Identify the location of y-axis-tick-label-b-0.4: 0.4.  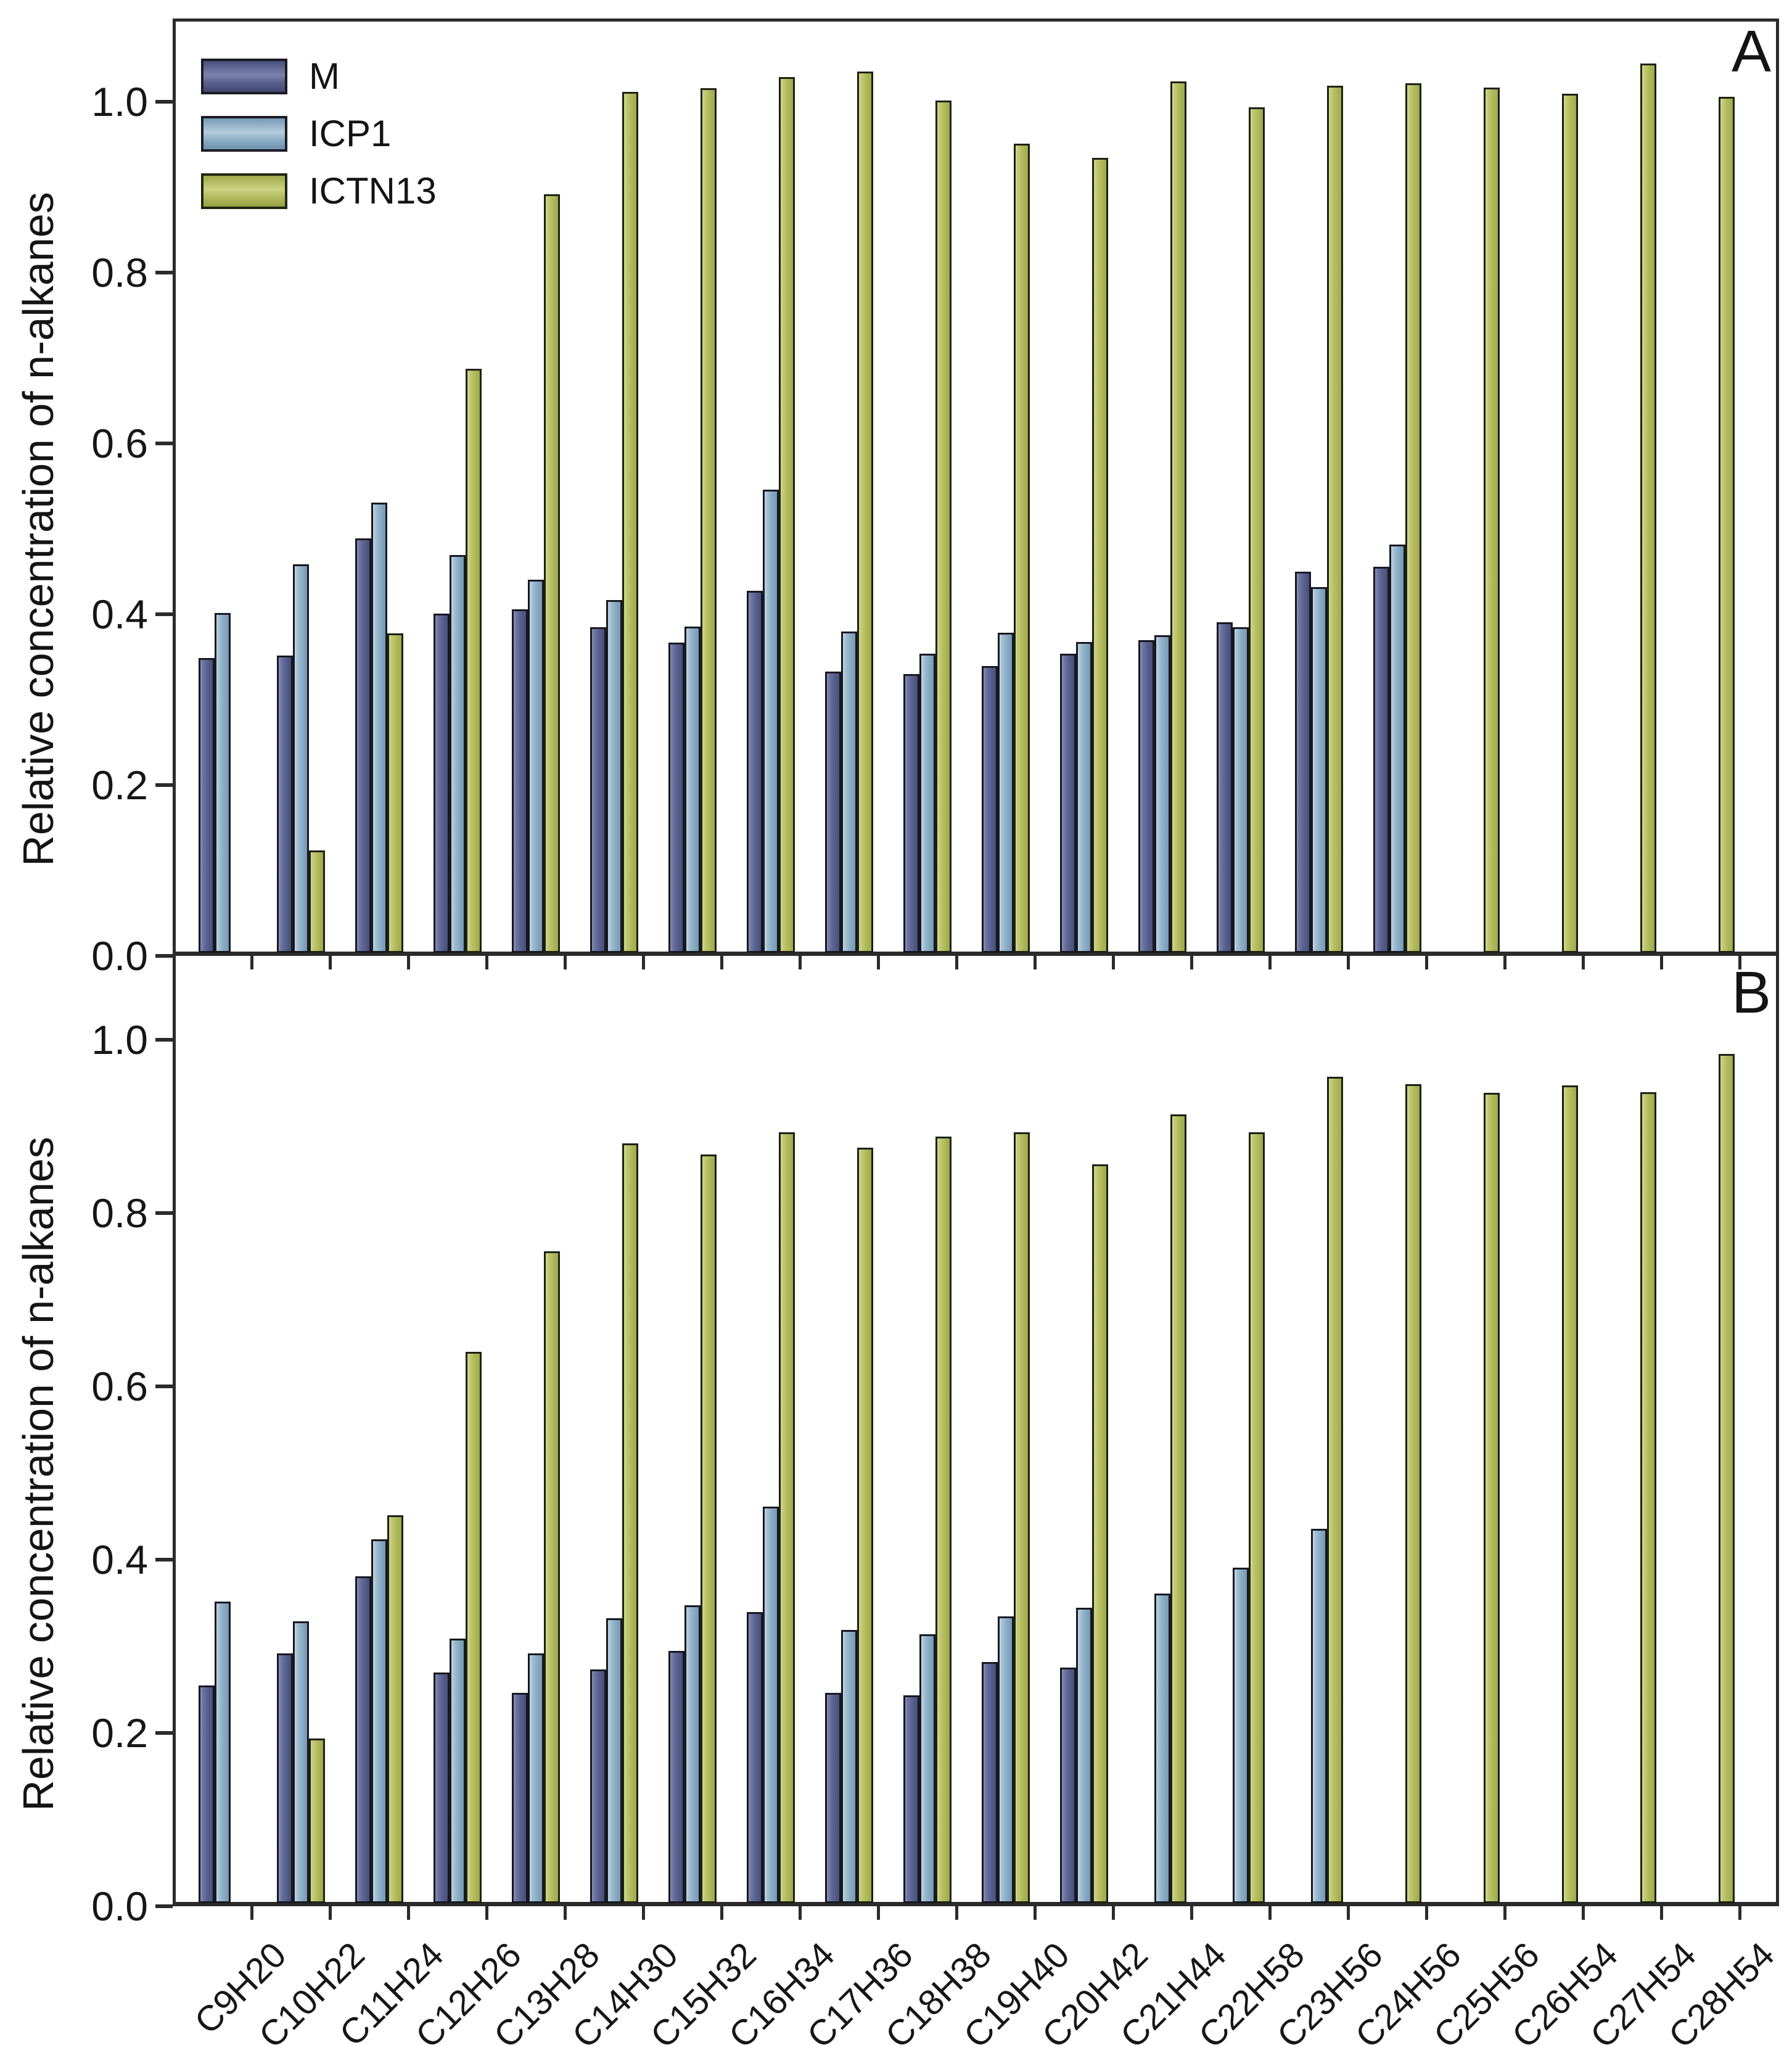
(120, 1559).